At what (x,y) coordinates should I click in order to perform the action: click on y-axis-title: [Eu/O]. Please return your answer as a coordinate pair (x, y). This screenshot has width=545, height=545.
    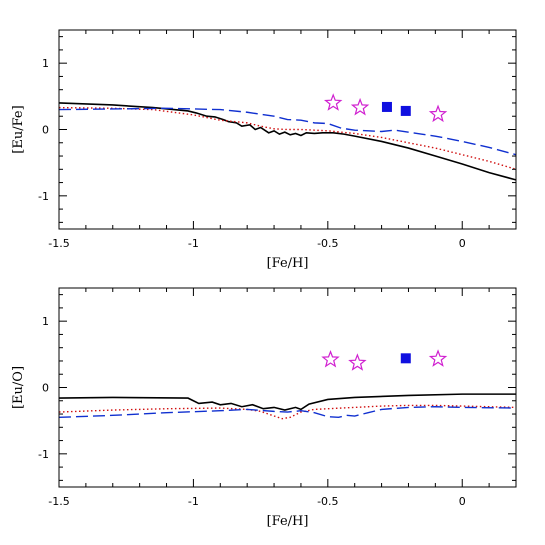
    Looking at the image, I should click on (18, 387).